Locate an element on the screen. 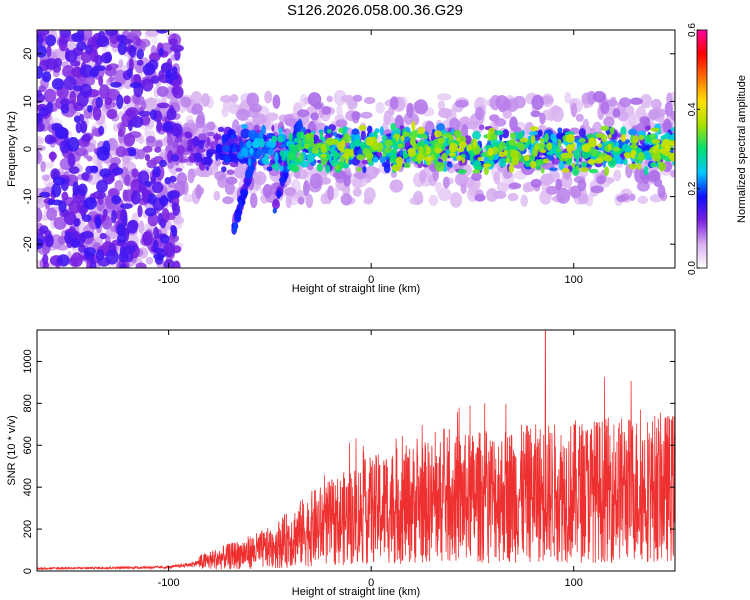  x-tick-label: 100 is located at coordinates (574, 583).